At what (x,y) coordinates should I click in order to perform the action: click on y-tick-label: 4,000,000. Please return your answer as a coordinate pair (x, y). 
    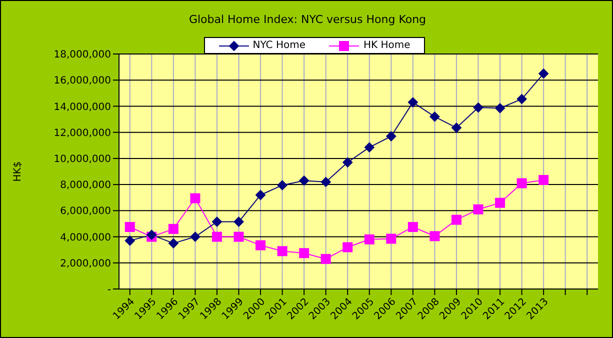
    Looking at the image, I should click on (85, 238).